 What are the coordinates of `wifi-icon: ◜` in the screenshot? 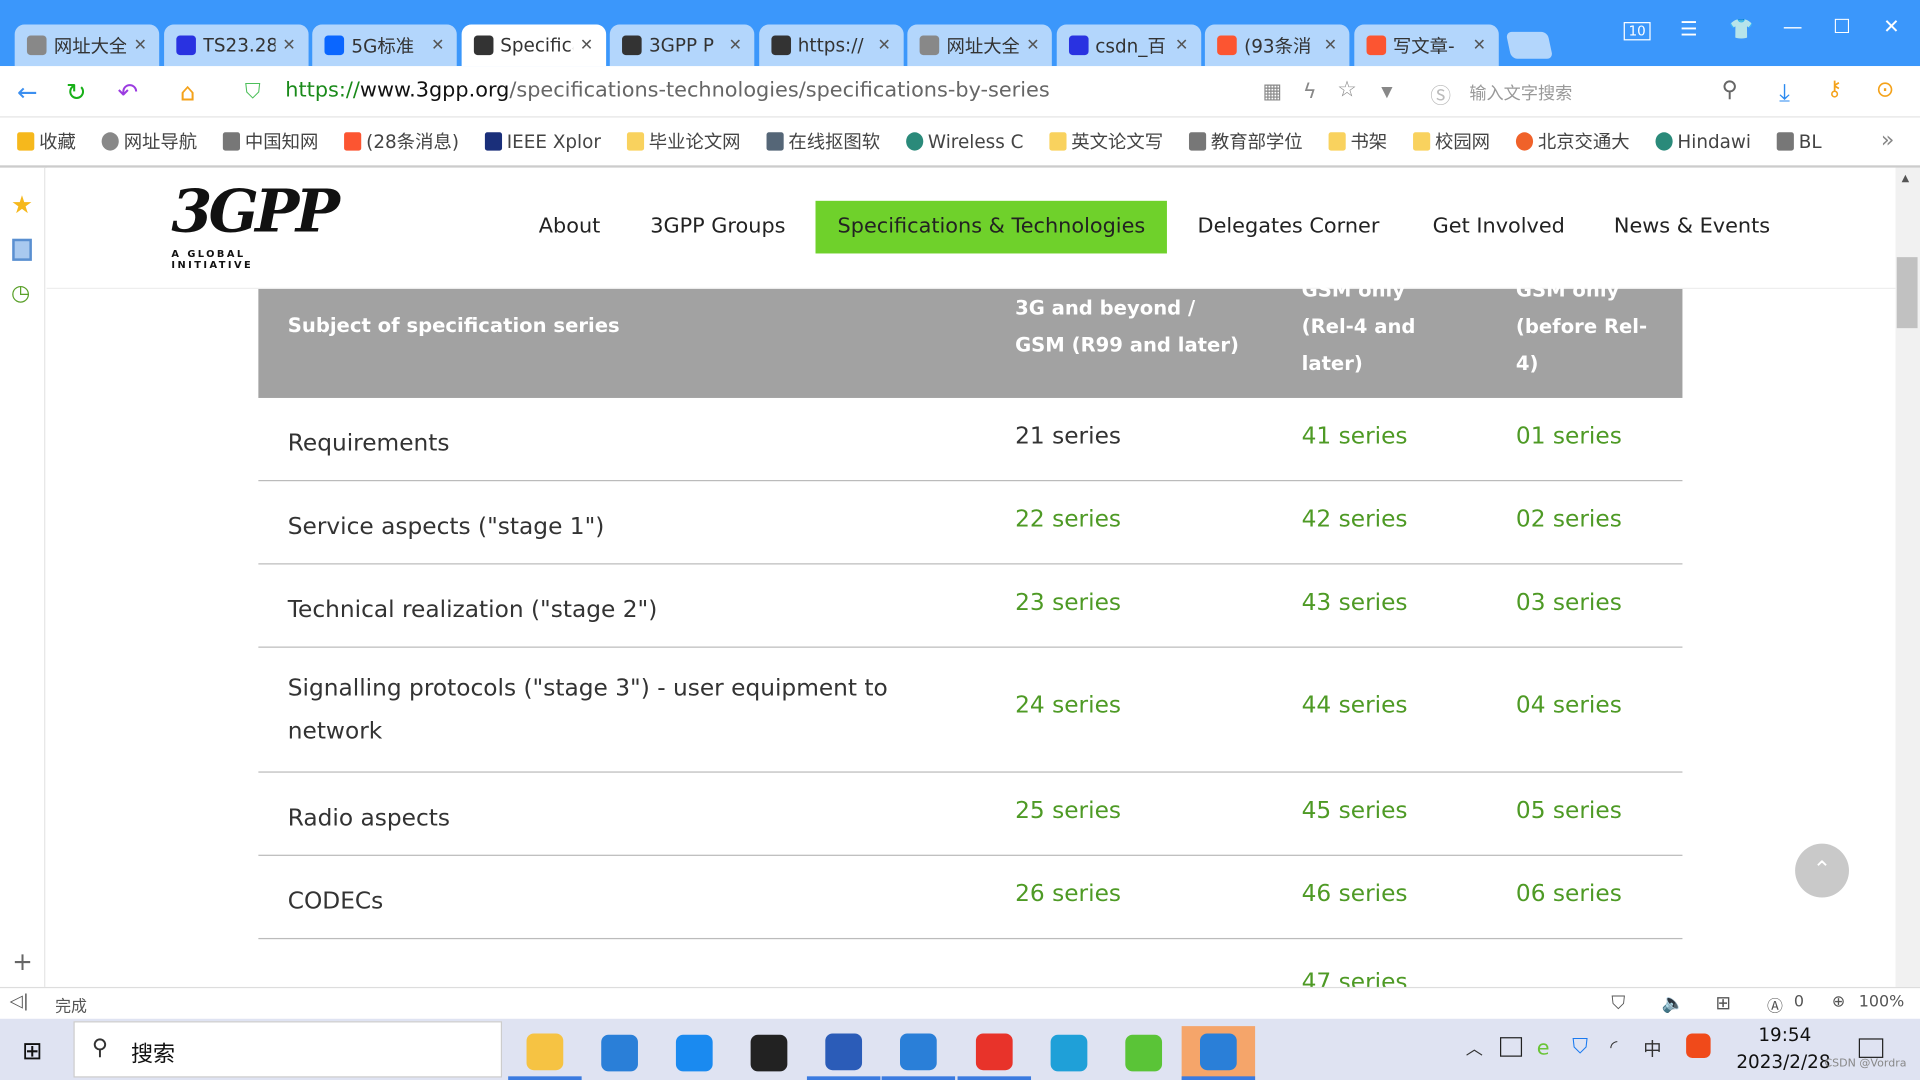 It's located at (1614, 1046).